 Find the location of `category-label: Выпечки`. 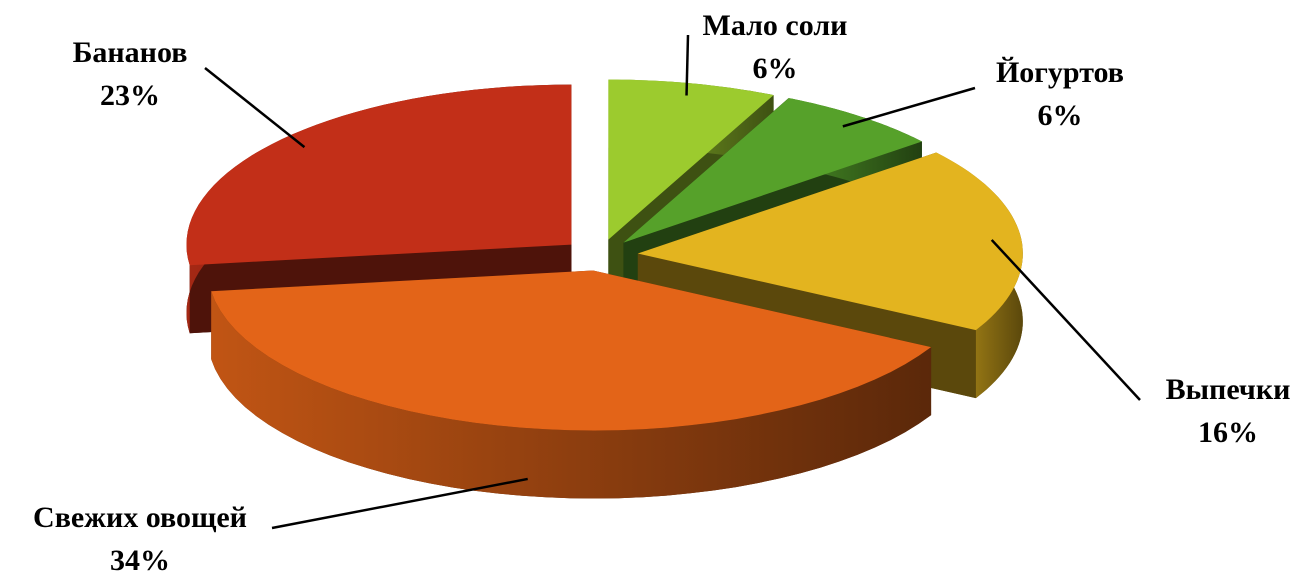

category-label: Выпечки is located at coordinates (1228, 389).